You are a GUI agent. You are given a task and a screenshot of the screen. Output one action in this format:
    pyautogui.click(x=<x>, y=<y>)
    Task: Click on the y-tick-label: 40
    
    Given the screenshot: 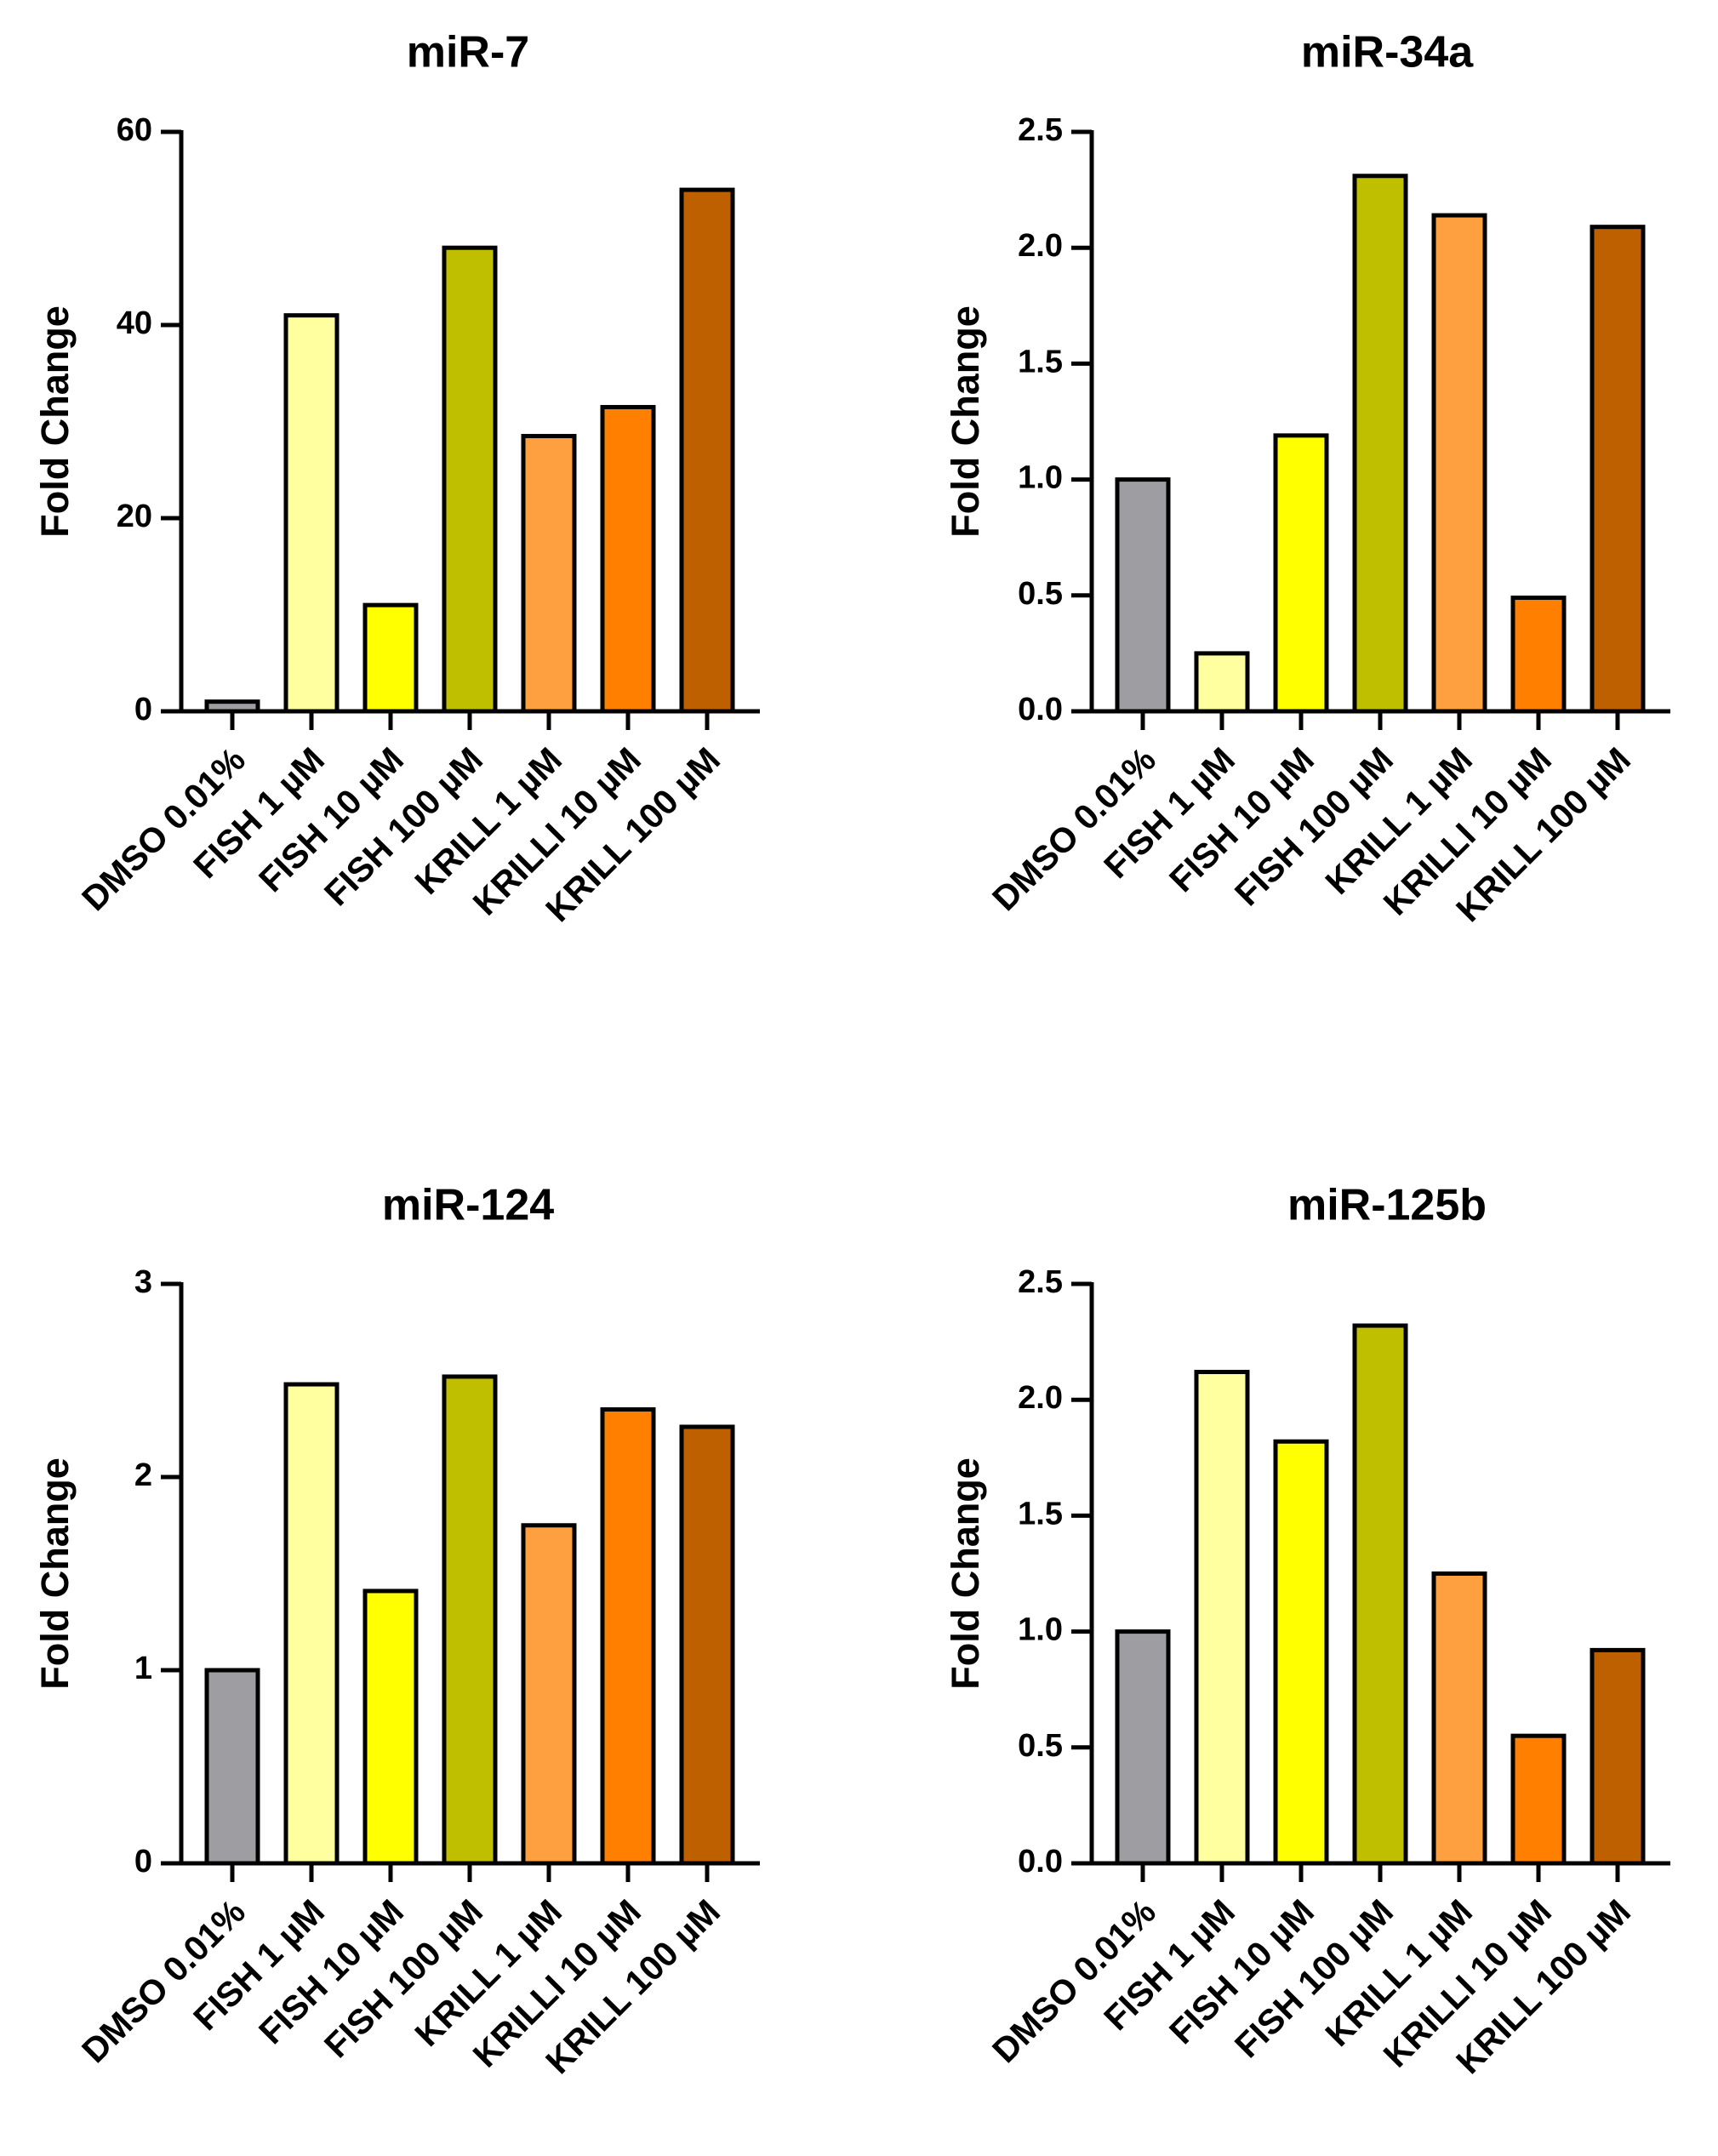 What is the action you would take?
    pyautogui.click(x=134, y=323)
    